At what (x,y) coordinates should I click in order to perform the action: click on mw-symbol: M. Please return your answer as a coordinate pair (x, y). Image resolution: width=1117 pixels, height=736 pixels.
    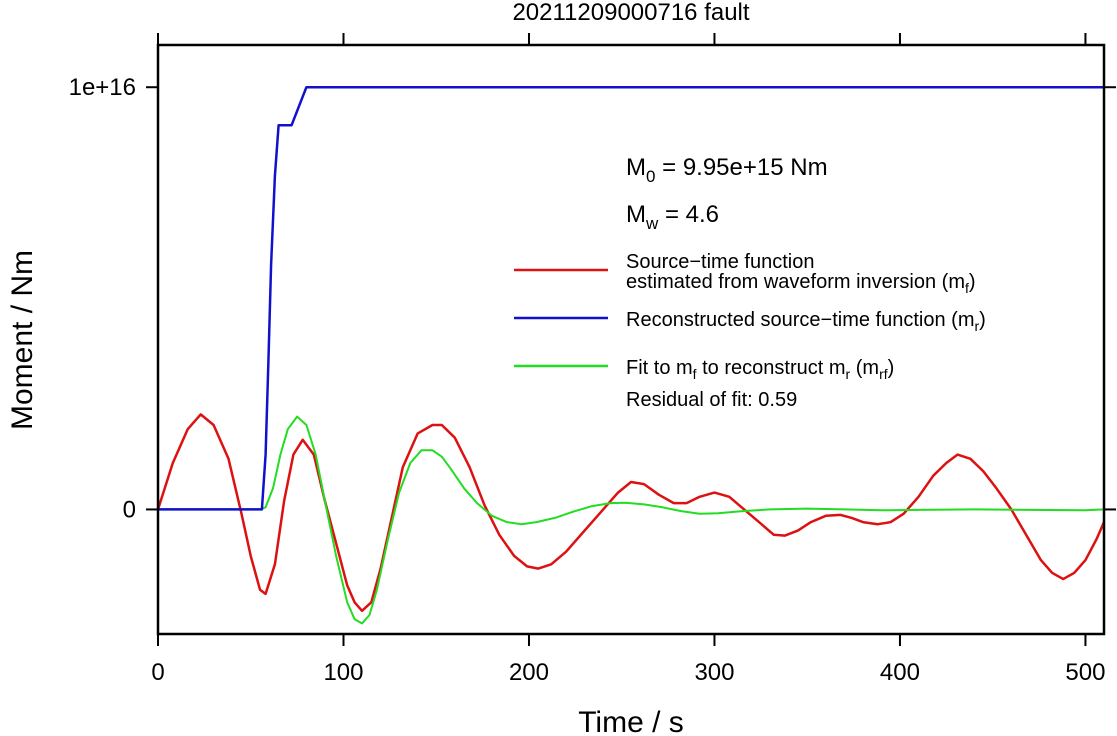
    Looking at the image, I should click on (636, 214).